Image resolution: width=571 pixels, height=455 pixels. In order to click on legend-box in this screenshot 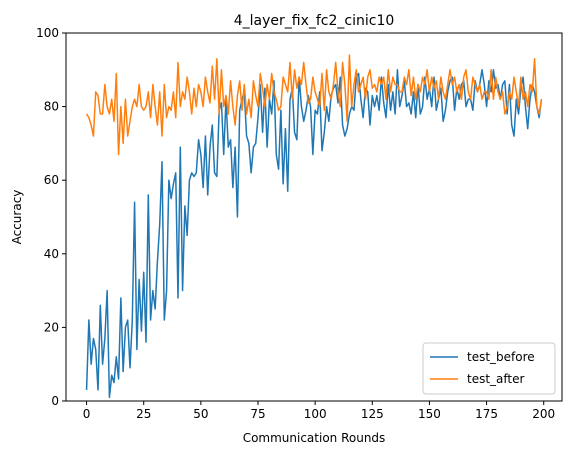, I will do `click(489, 368)`.